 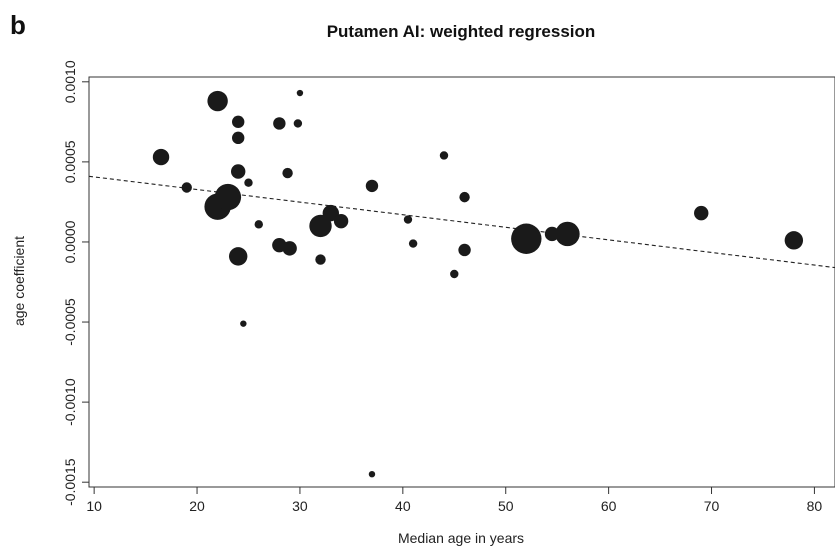 I want to click on x-tick-label: 60, so click(x=609, y=506).